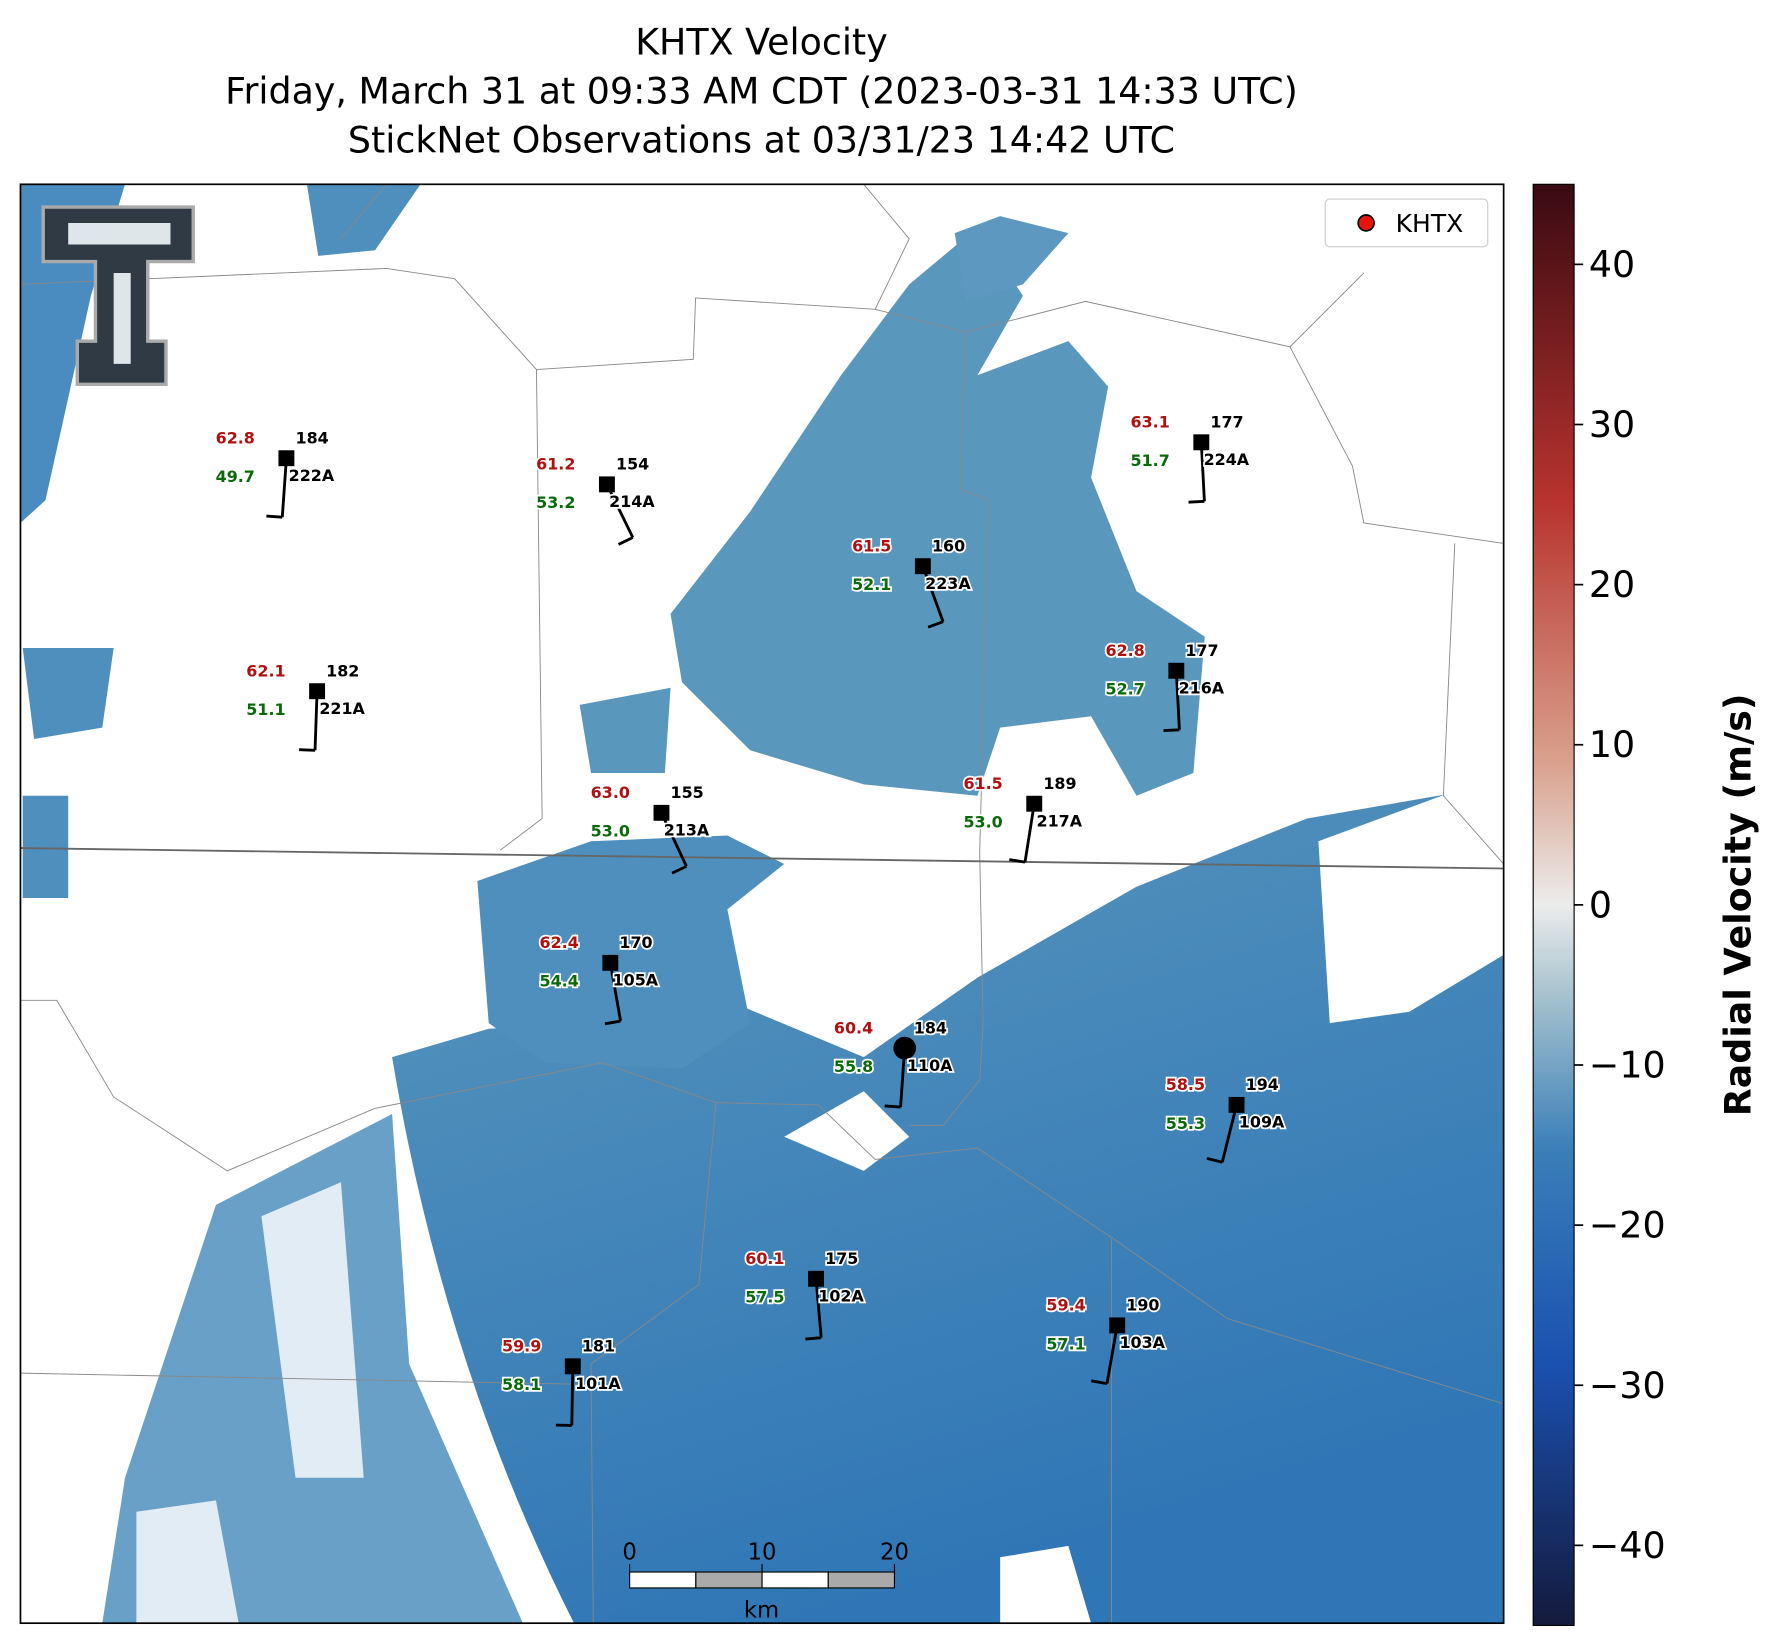 The height and width of the screenshot is (1641, 1773). I want to click on station-id: 223A, so click(948, 583).